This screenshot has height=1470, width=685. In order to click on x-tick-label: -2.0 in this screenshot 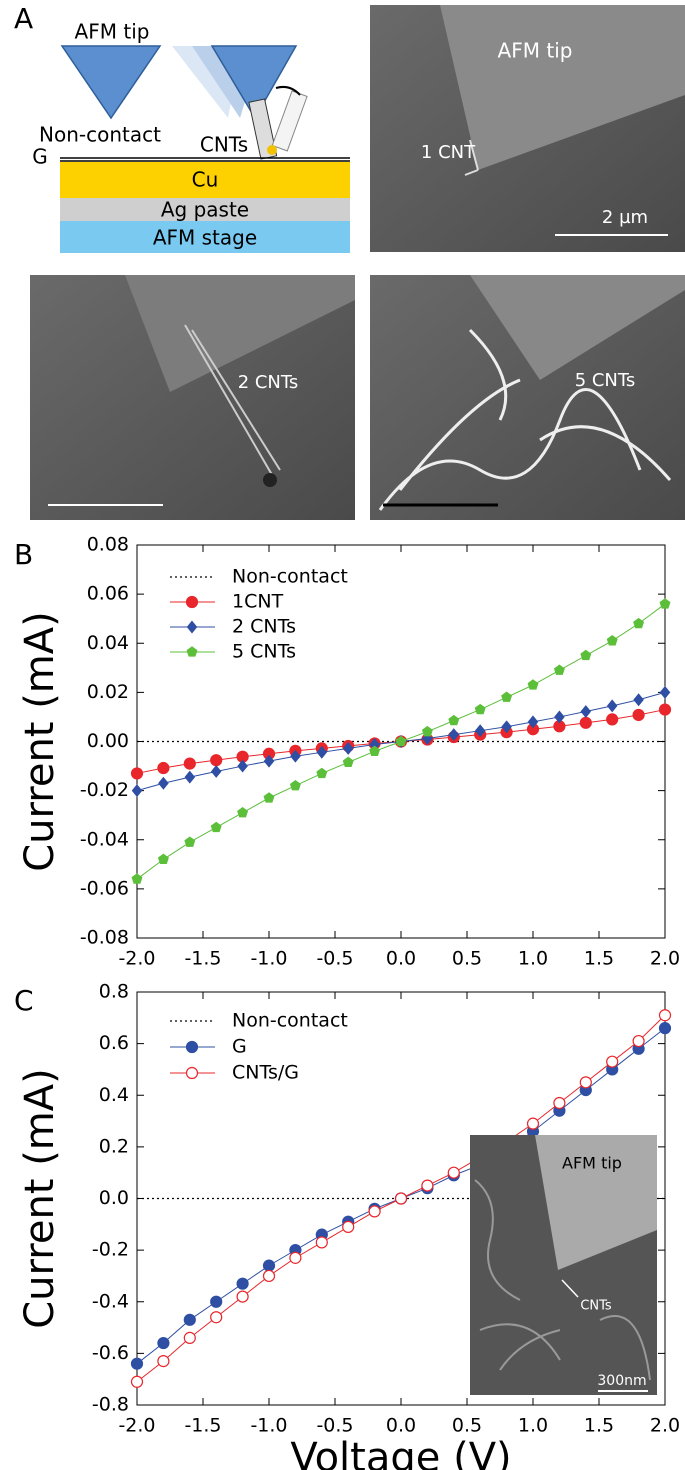, I will do `click(136, 959)`.